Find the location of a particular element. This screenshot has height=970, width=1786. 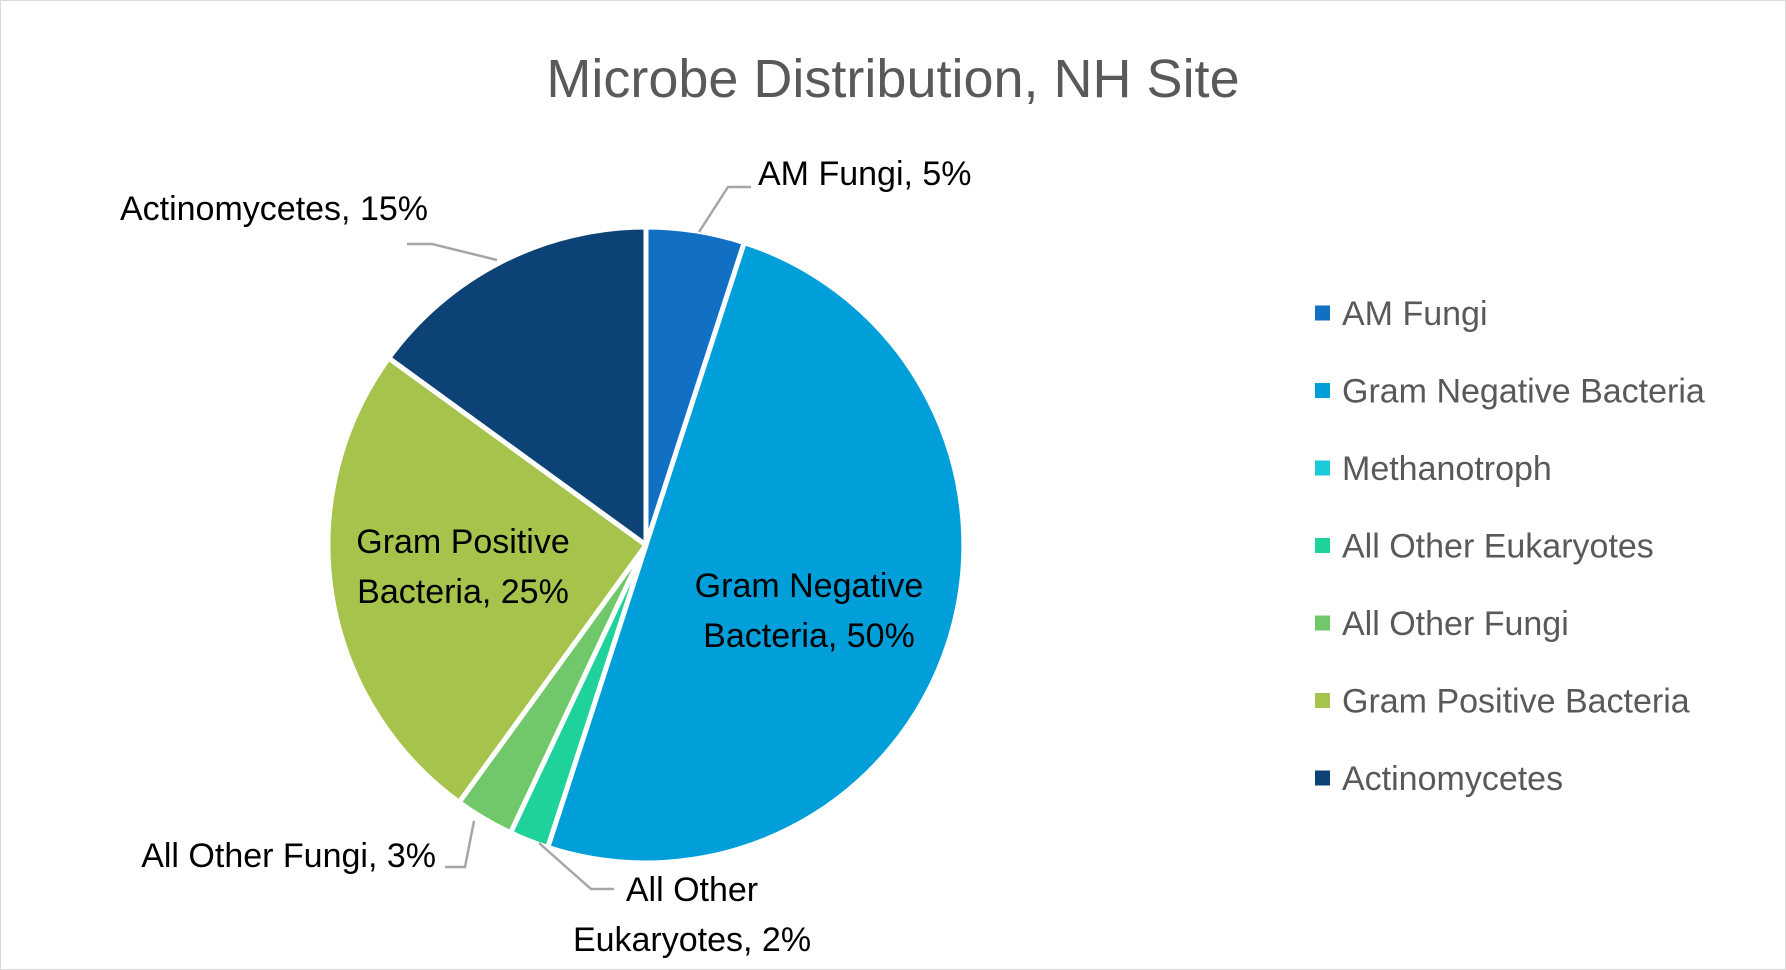

legend-item-actinomycetes: Actinomycetes is located at coordinates (1439, 779).